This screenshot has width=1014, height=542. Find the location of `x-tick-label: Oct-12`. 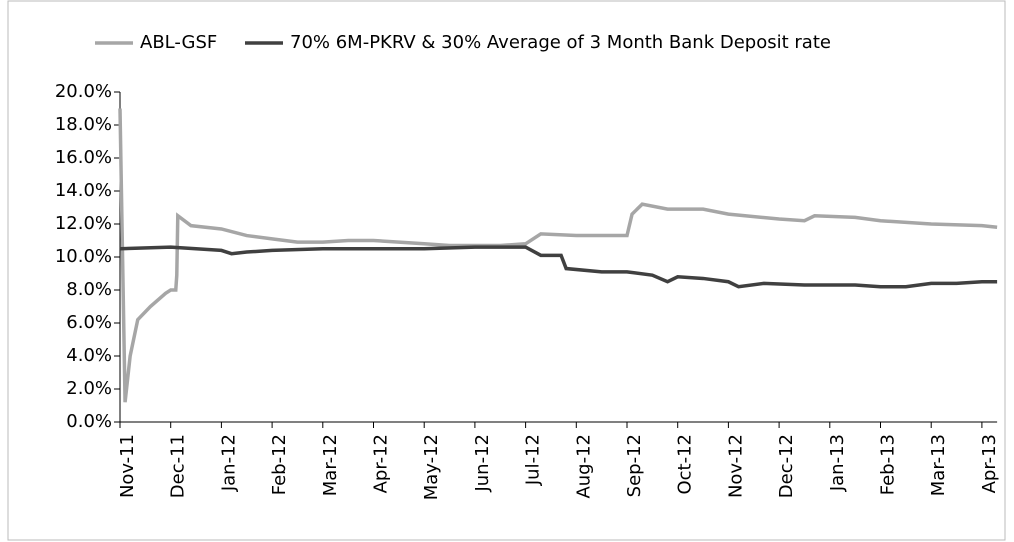

x-tick-label: Oct-12 is located at coordinates (685, 464).